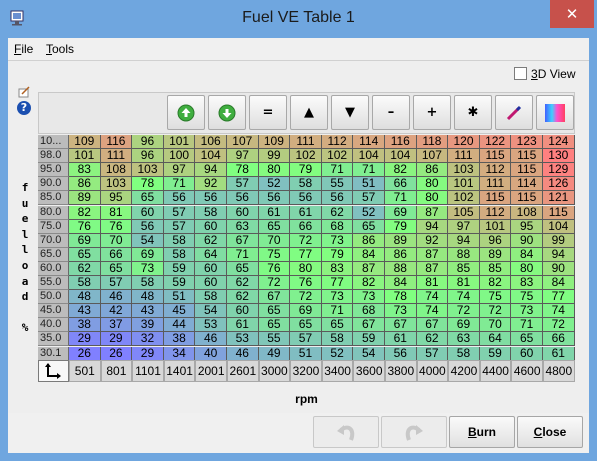 Image resolution: width=597 pixels, height=461 pixels. What do you see at coordinates (306, 268) in the screenshot?
I see `table-cell: 80` at bounding box center [306, 268].